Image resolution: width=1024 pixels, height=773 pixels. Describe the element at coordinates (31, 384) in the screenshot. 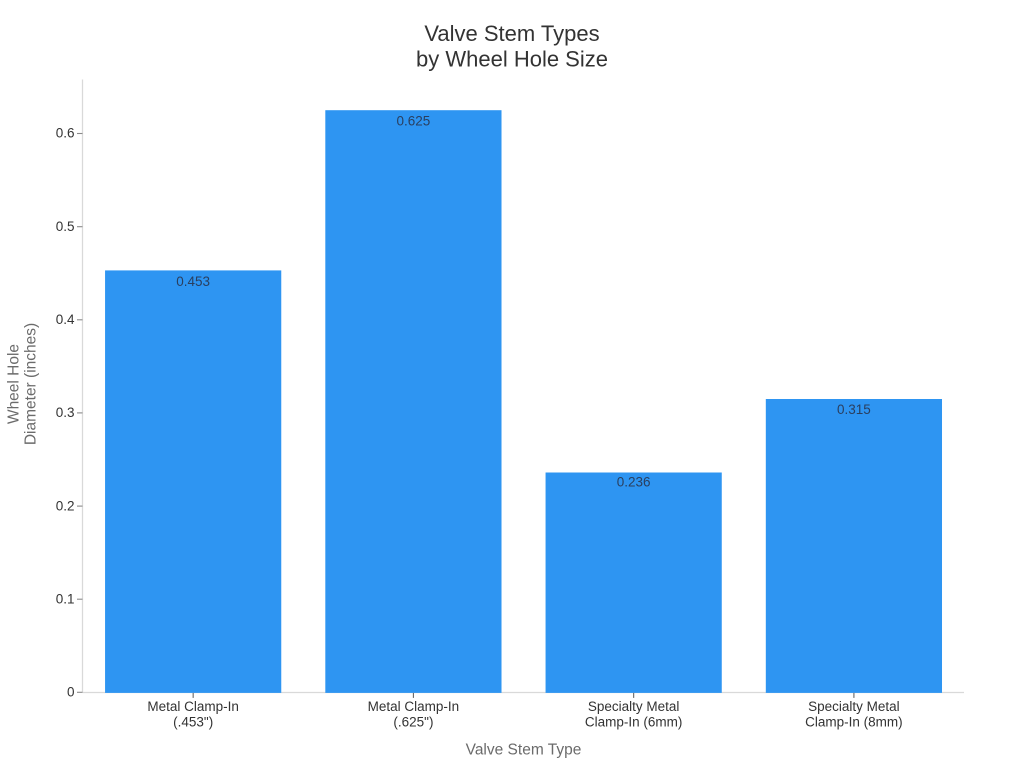

I see `svg-text: Diameter (inches)` at that location.